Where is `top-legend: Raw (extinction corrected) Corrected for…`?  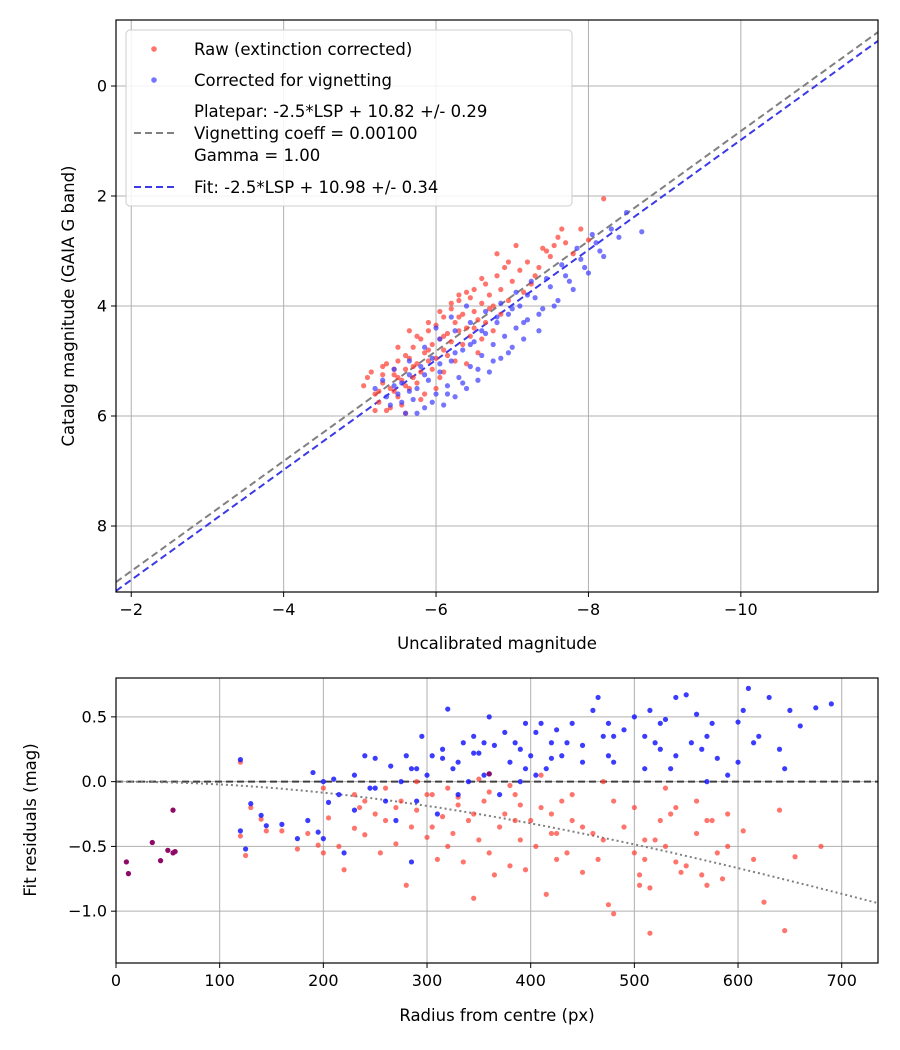 top-legend: Raw (extinction corrected) Corrected for… is located at coordinates (349, 118).